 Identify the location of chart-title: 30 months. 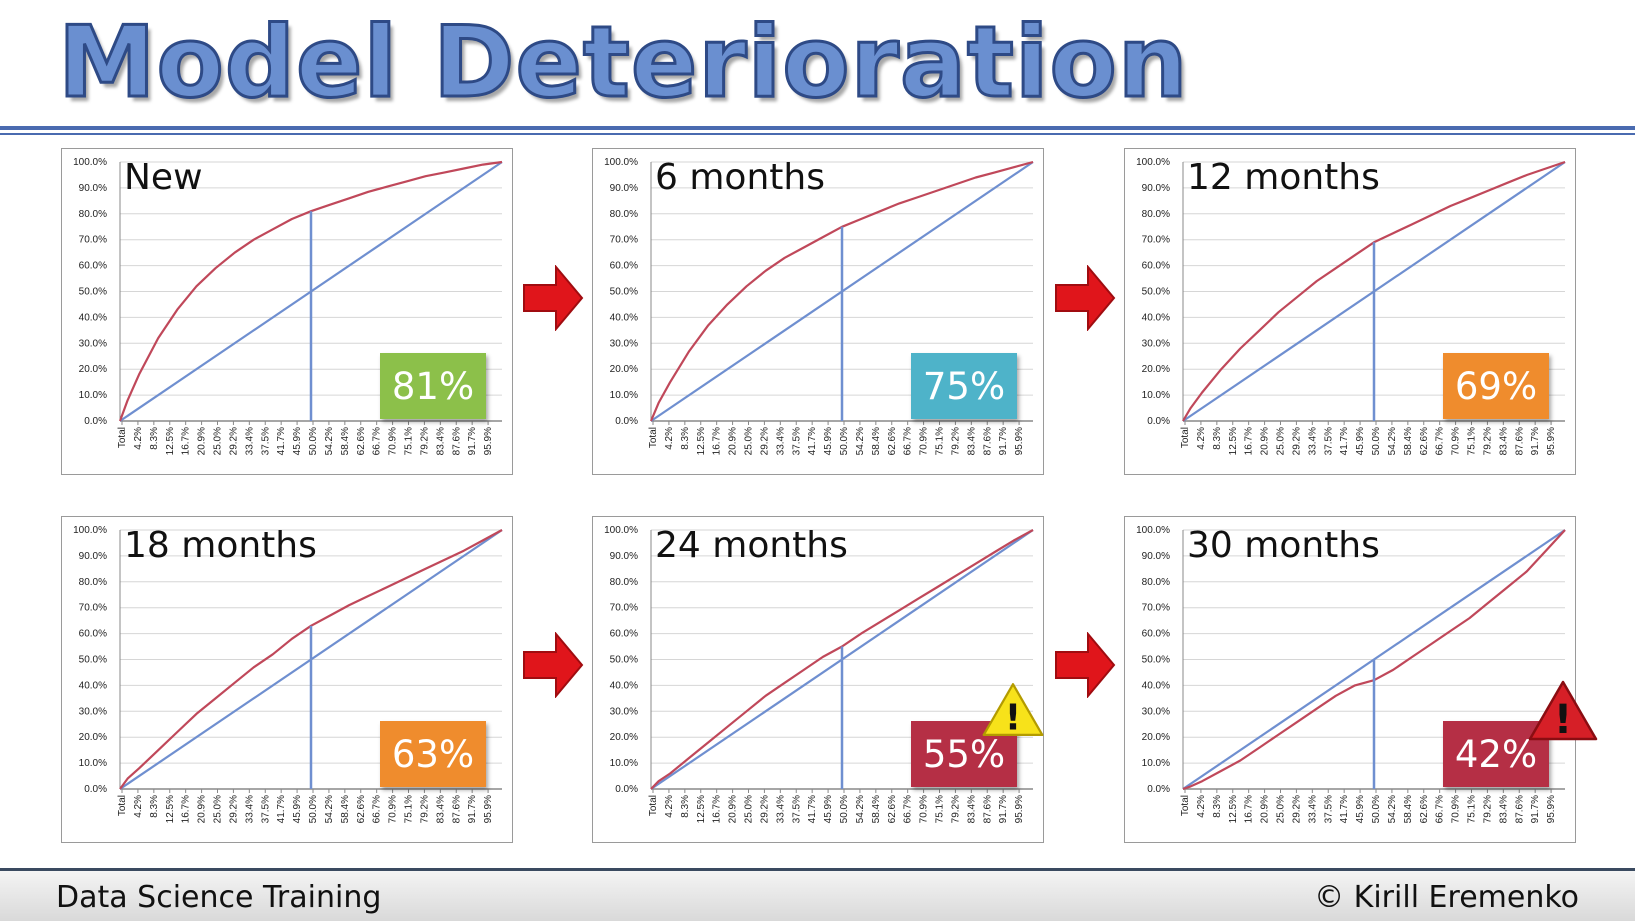
(1283, 545).